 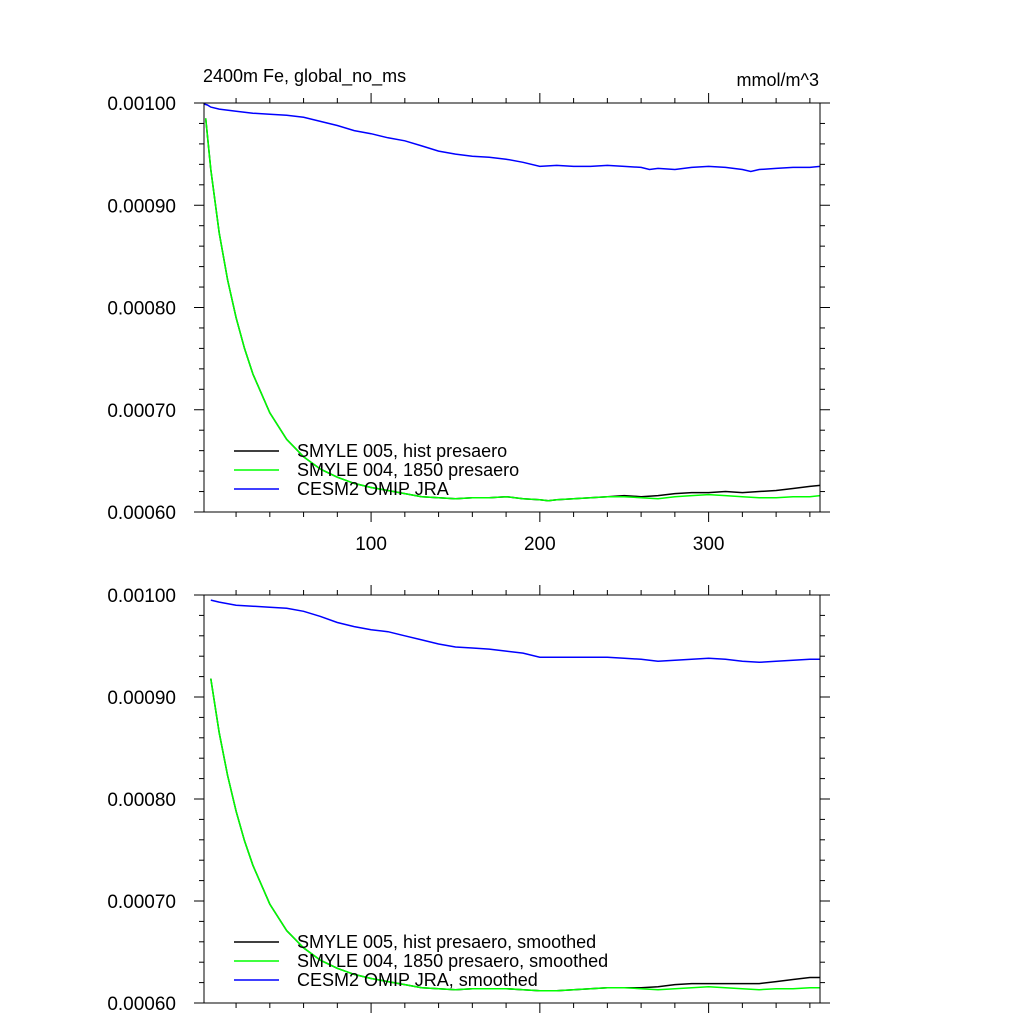 What do you see at coordinates (452, 961) in the screenshot?
I see `legend-label: SMYLE 004, 1850 presaero, smoothed` at bounding box center [452, 961].